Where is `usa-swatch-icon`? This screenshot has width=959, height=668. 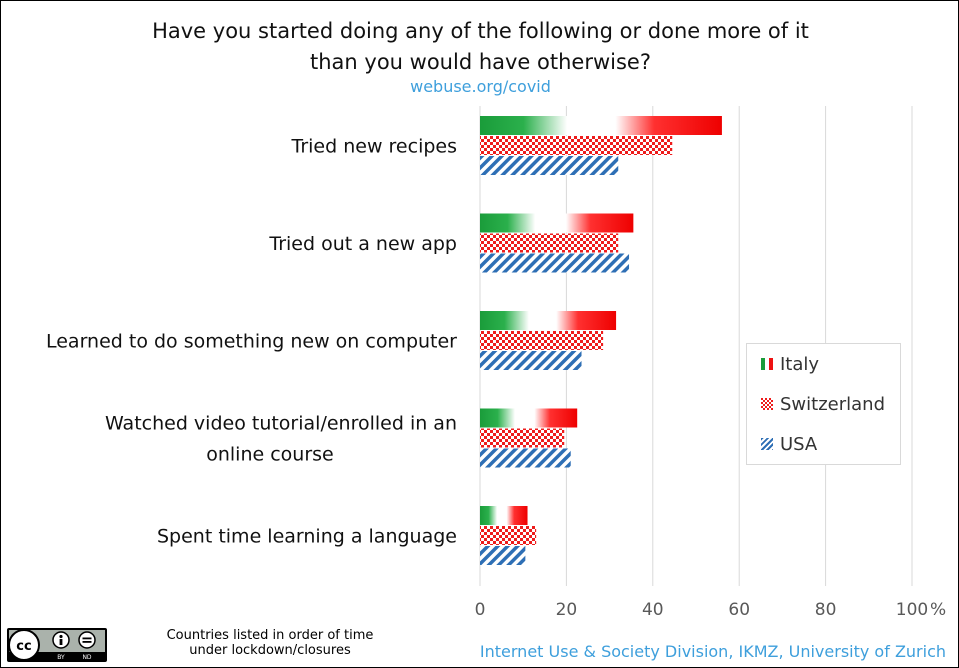 usa-swatch-icon is located at coordinates (767, 444).